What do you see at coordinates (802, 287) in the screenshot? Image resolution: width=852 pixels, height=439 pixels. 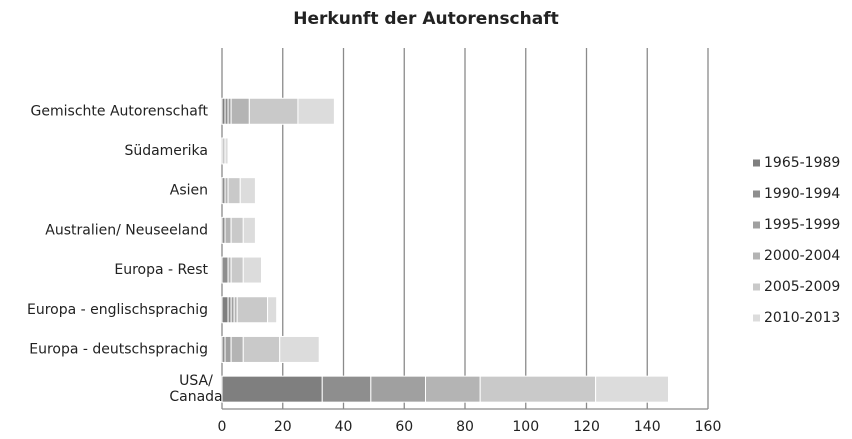 I see `legend-label: 2005-2009` at bounding box center [802, 287].